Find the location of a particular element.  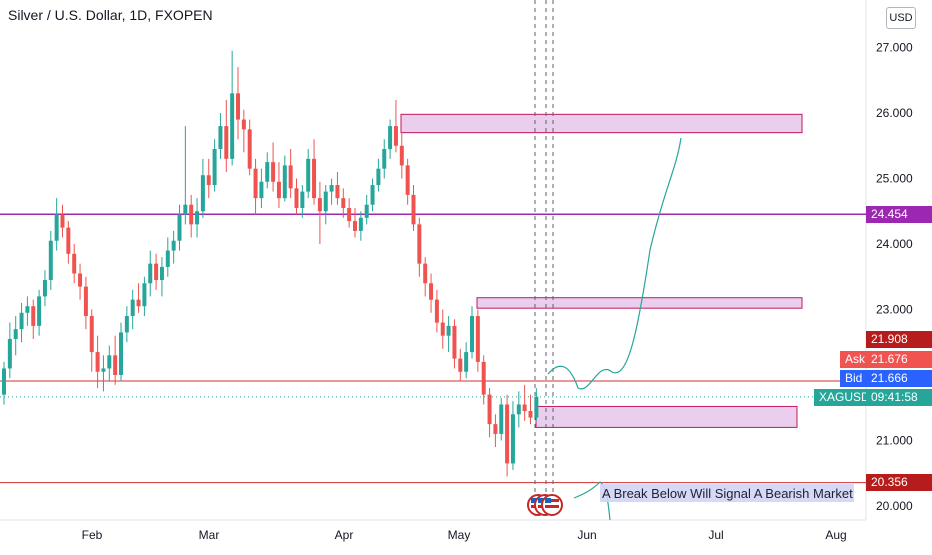

time-tick-label: Aug is located at coordinates (835, 535).